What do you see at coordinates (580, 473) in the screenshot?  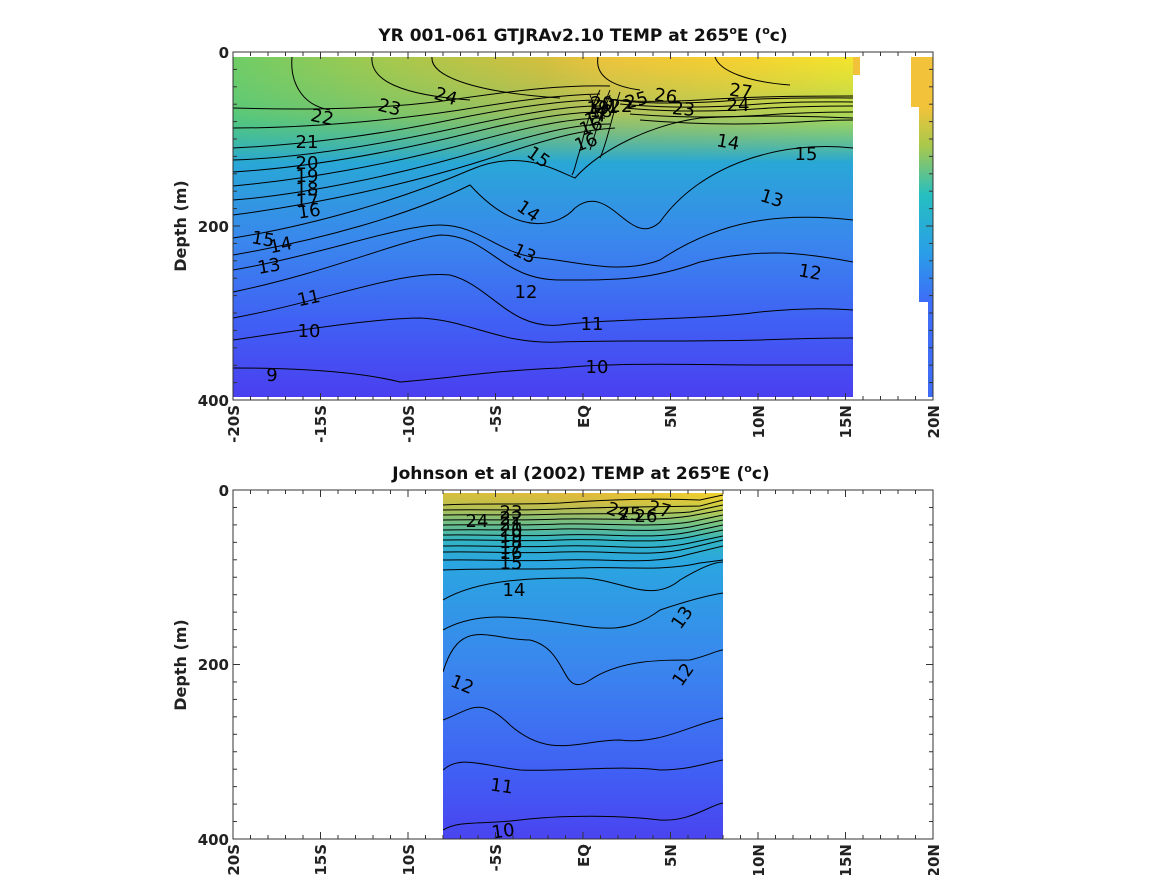 I see `bottom-chart-title: Johnson et al (2002) TEMP at 265oE (oc)` at bounding box center [580, 473].